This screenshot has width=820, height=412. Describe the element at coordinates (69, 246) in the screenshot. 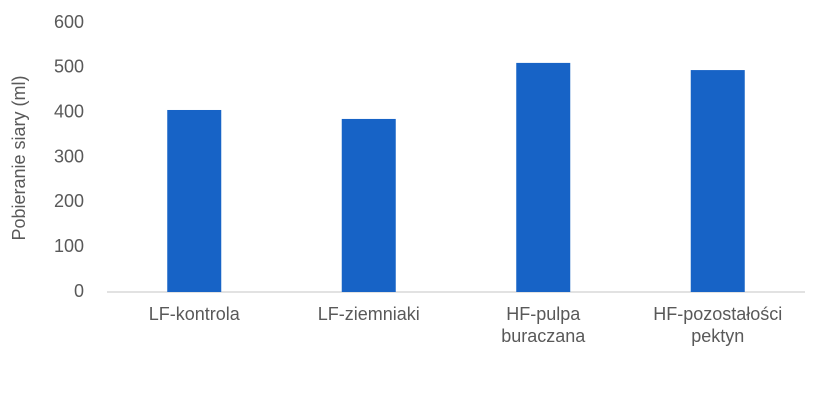

I see `y-tick-label: 100` at that location.